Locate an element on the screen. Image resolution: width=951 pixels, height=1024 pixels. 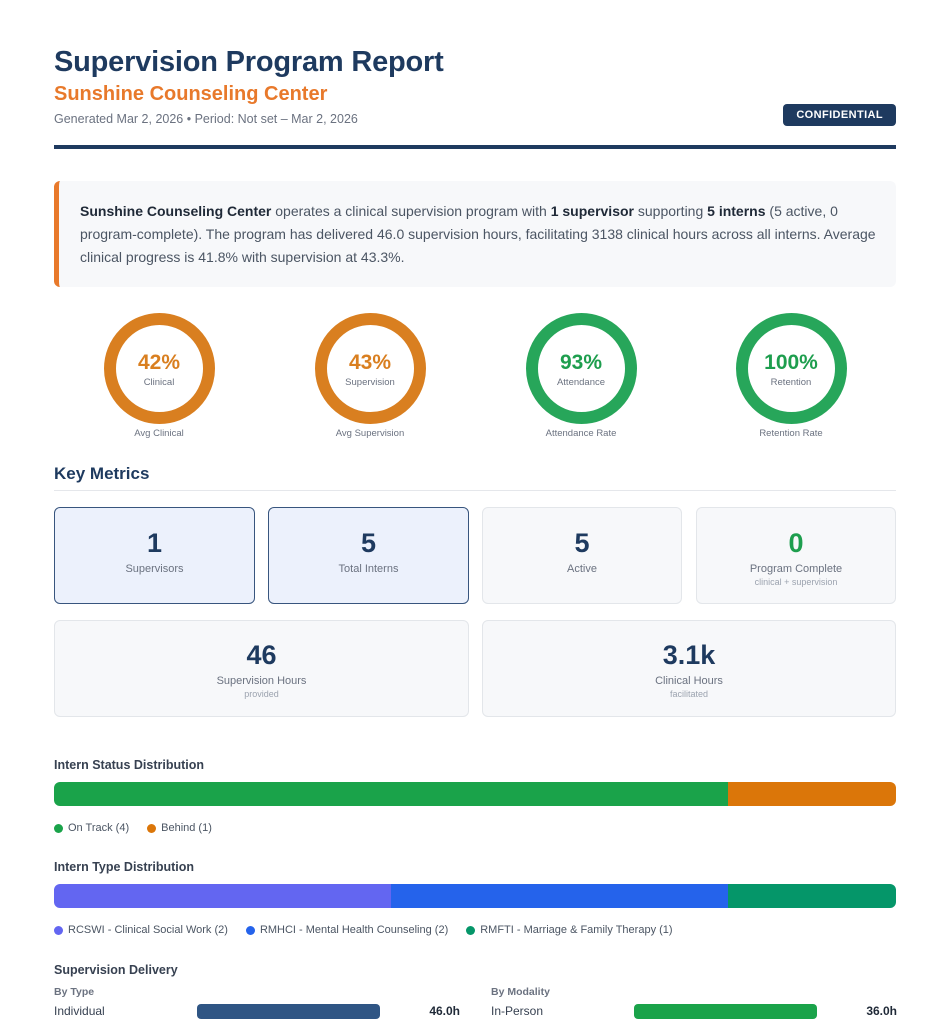
legend-rmfti: RMFTI - Marriage & Family Therapy (1) is located at coordinates (569, 930).